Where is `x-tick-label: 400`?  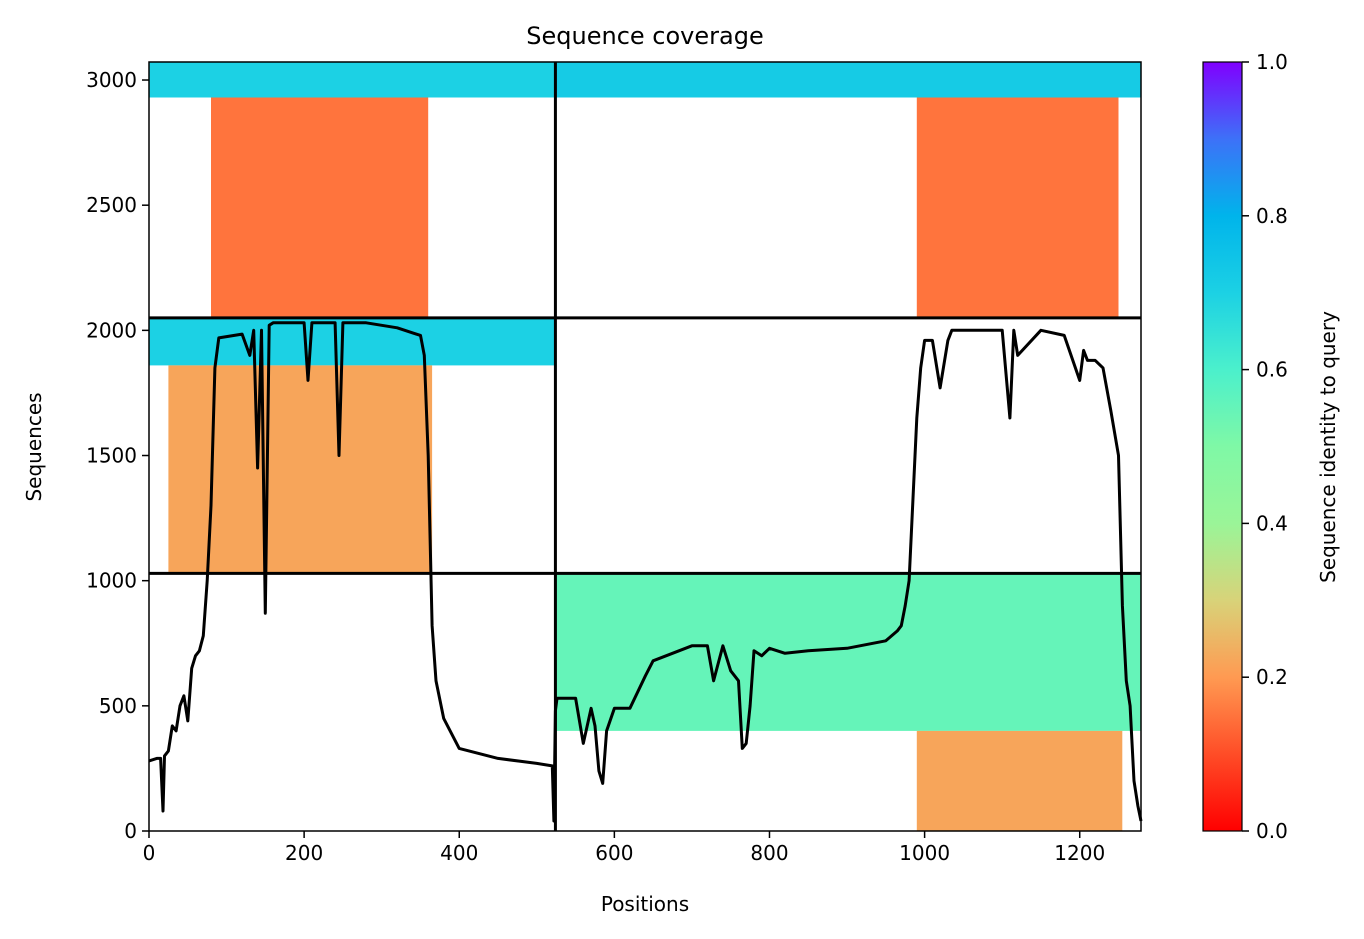
x-tick-label: 400 is located at coordinates (459, 853).